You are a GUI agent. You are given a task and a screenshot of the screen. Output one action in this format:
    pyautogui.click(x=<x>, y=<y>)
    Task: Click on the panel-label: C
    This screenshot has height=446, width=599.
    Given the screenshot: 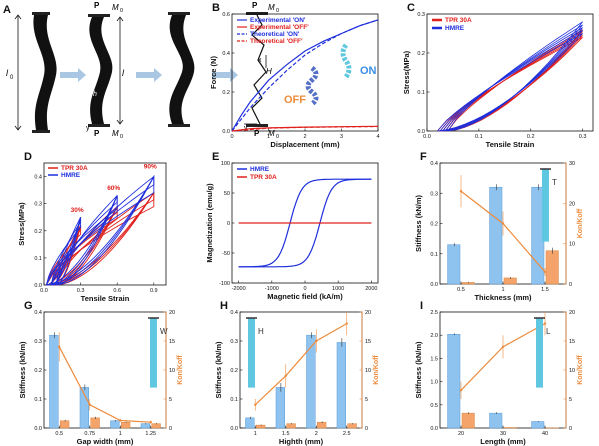 What is the action you would take?
    pyautogui.click(x=411, y=8)
    